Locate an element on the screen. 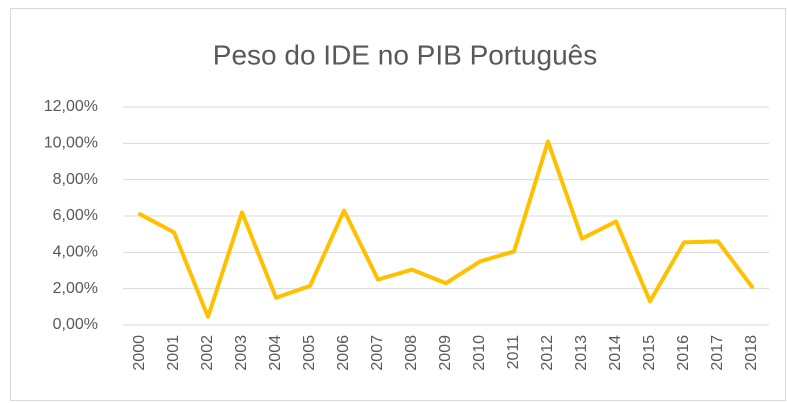  chart-title: Peso do IDE no PIB Português is located at coordinates (405, 54).